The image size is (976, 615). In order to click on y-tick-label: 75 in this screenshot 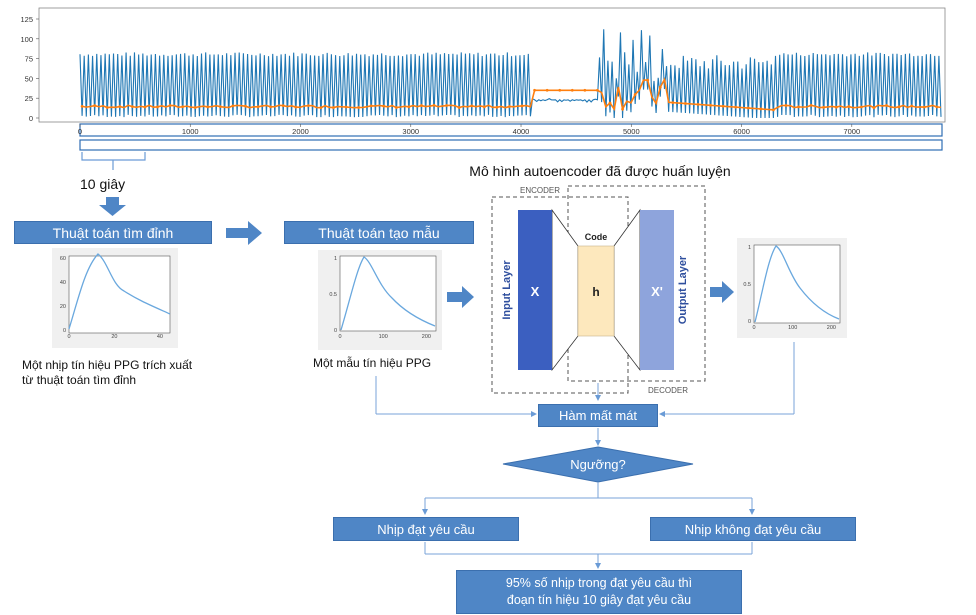, I will do `click(29, 59)`.